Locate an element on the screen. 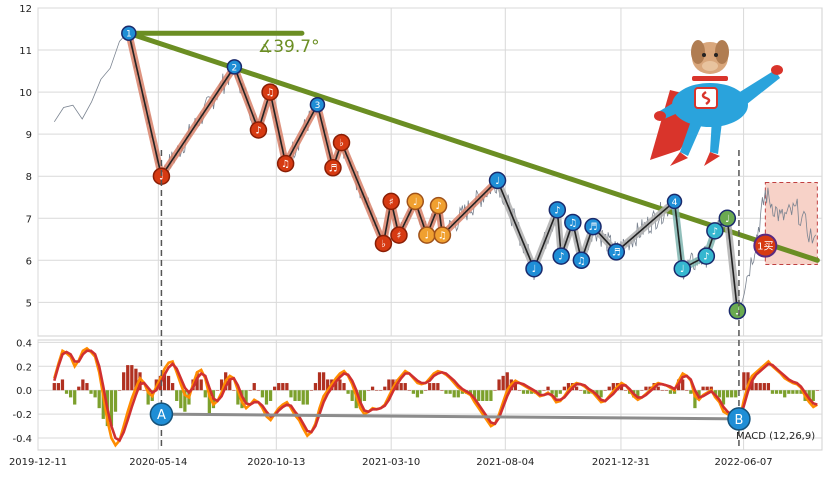 The width and height of the screenshot is (824, 477). zigzag-marker-label: ♯ is located at coordinates (399, 236).